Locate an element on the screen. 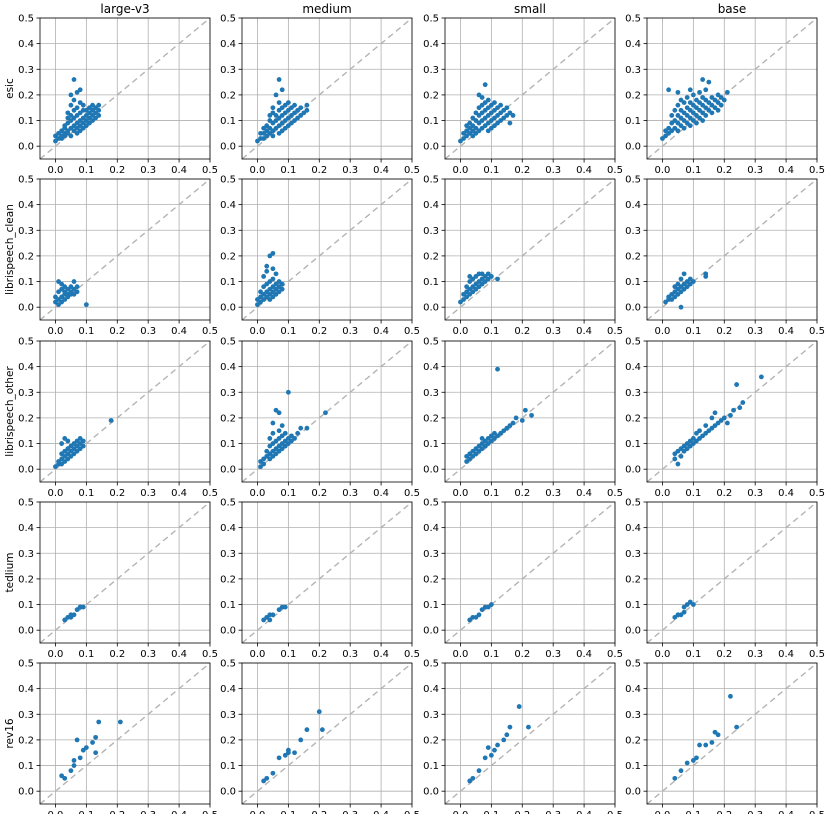 This screenshot has height=818, width=831. y-tick-label: 0.1 is located at coordinates (228, 766).